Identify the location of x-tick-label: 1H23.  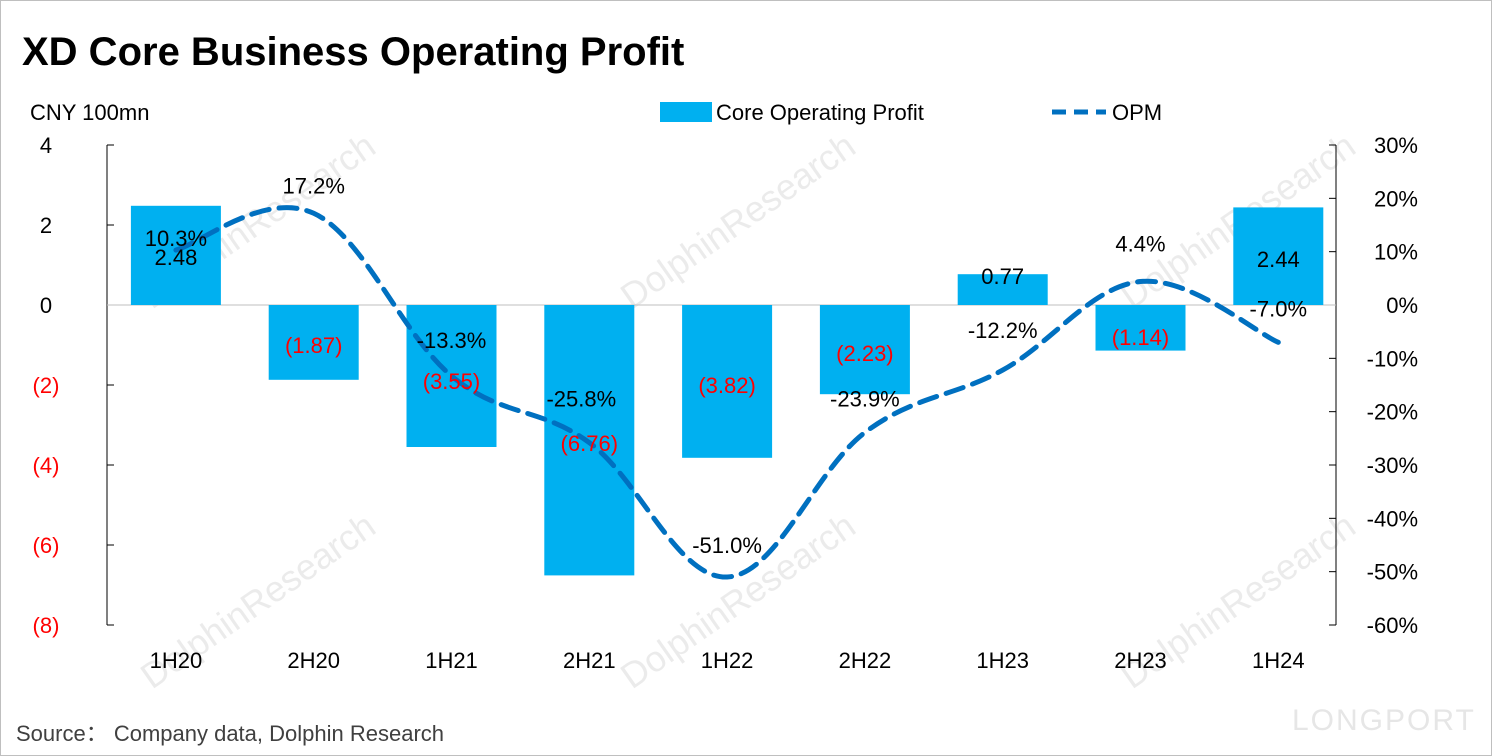
(1002, 660).